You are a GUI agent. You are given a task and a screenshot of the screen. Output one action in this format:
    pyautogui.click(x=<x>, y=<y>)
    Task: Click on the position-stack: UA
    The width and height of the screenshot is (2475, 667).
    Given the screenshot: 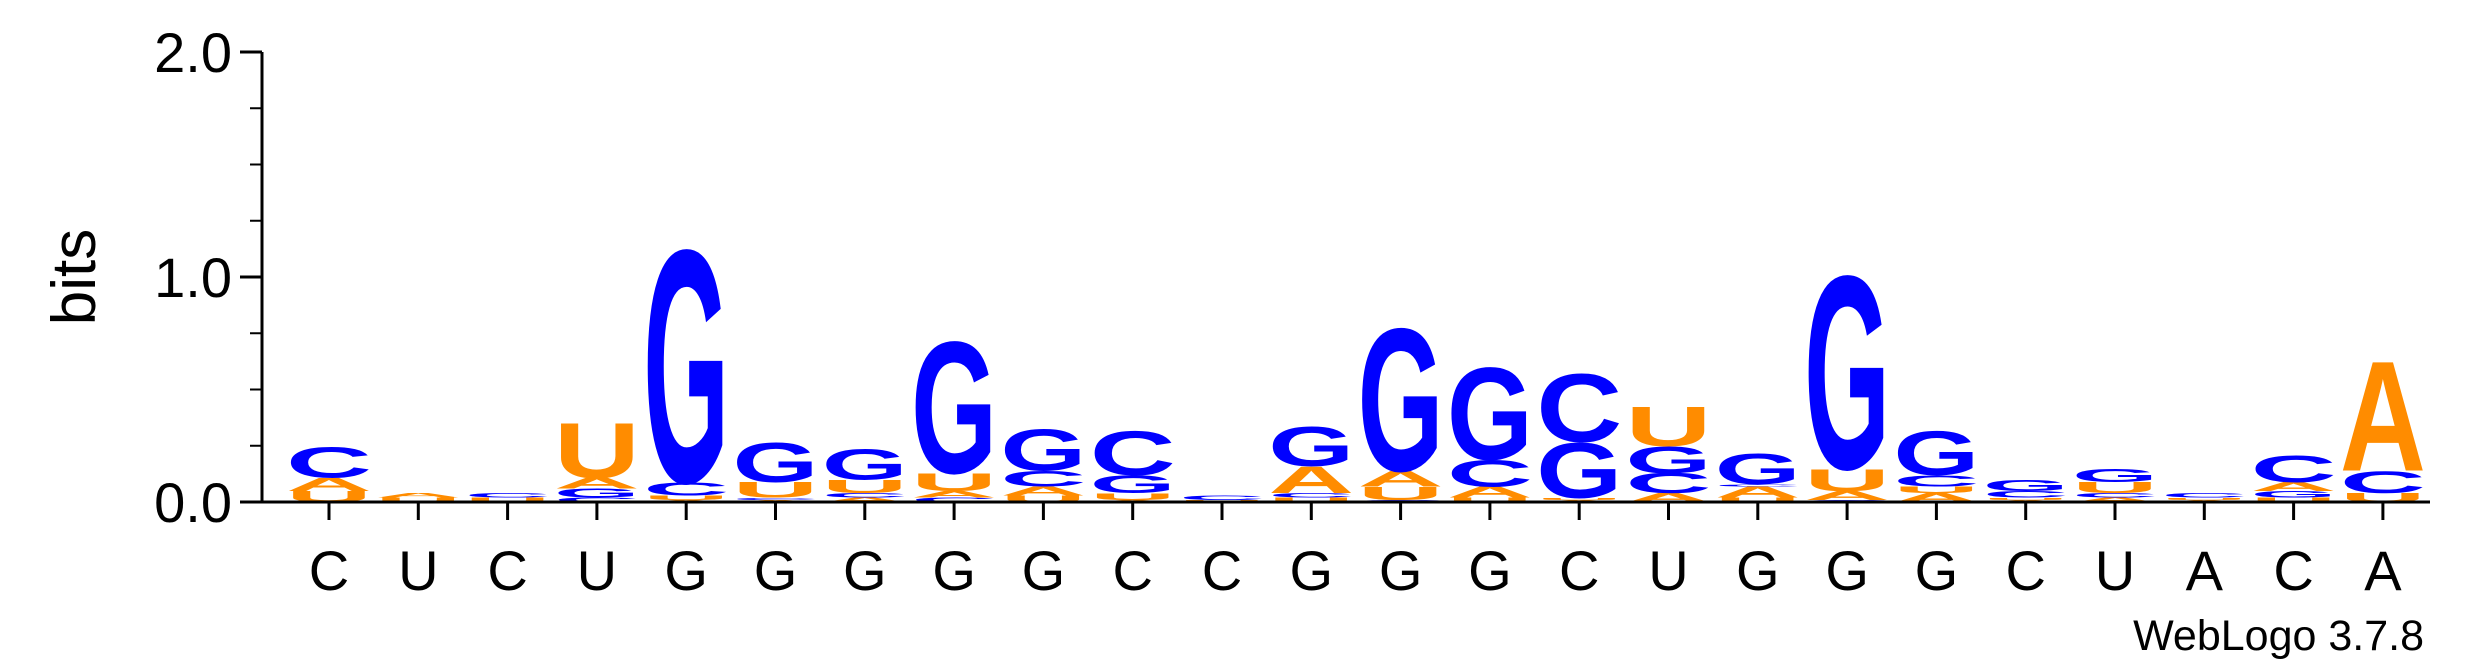 What is the action you would take?
    pyautogui.click(x=418, y=498)
    